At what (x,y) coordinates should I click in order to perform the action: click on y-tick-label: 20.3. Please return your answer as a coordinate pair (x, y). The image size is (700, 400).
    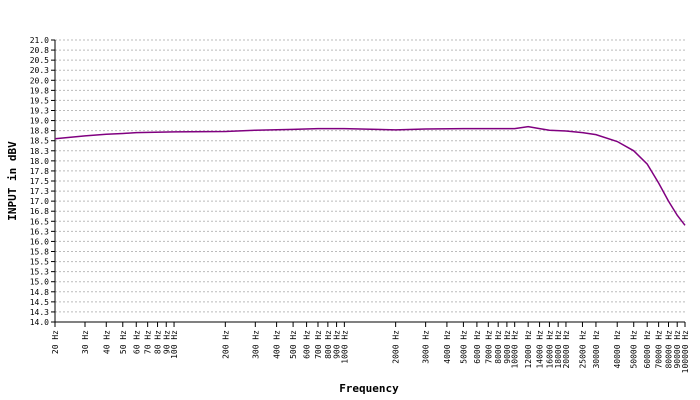
    Looking at the image, I should click on (39, 70).